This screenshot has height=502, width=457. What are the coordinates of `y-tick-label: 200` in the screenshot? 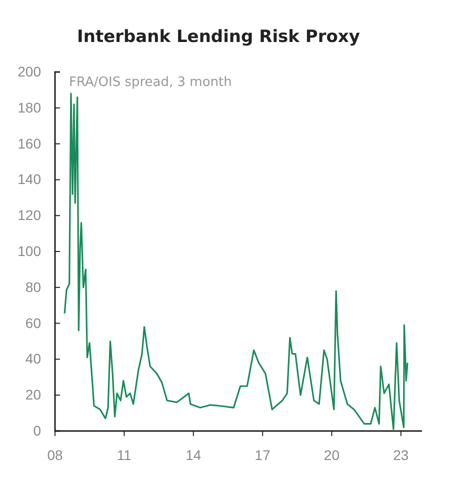 It's located at (30, 71).